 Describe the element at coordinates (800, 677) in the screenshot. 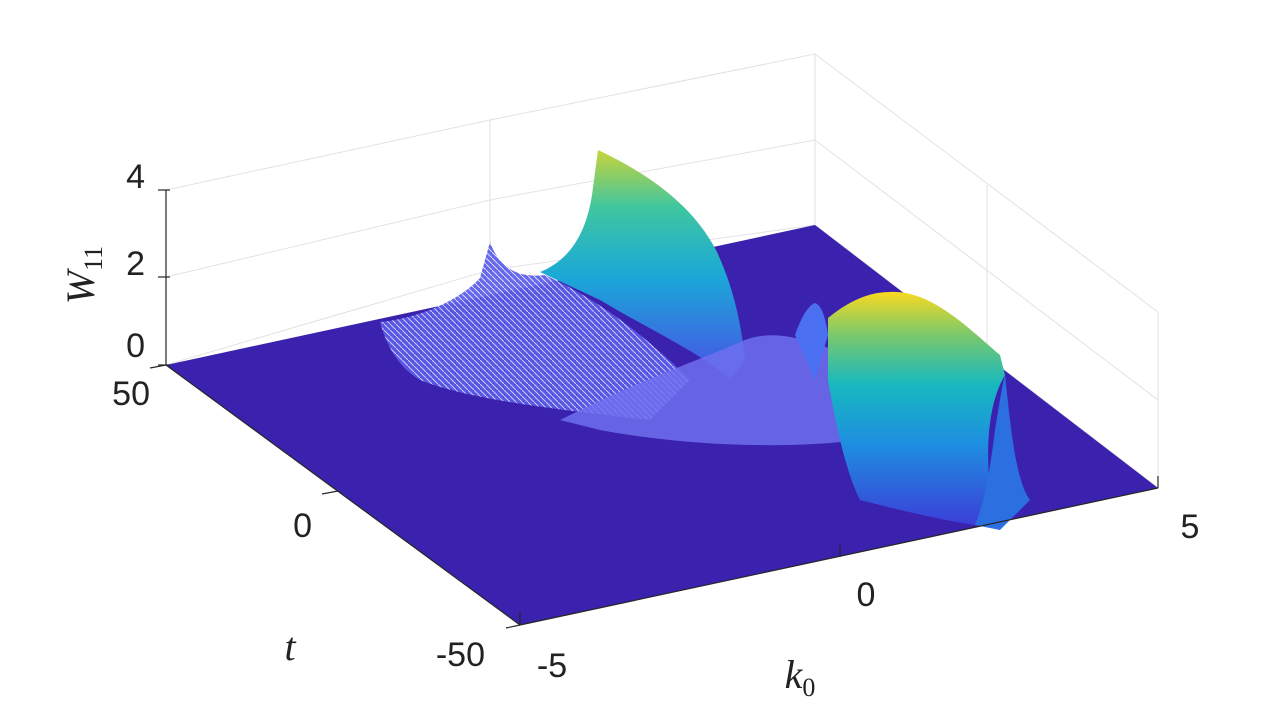

I see `x-axis-label: k0` at that location.